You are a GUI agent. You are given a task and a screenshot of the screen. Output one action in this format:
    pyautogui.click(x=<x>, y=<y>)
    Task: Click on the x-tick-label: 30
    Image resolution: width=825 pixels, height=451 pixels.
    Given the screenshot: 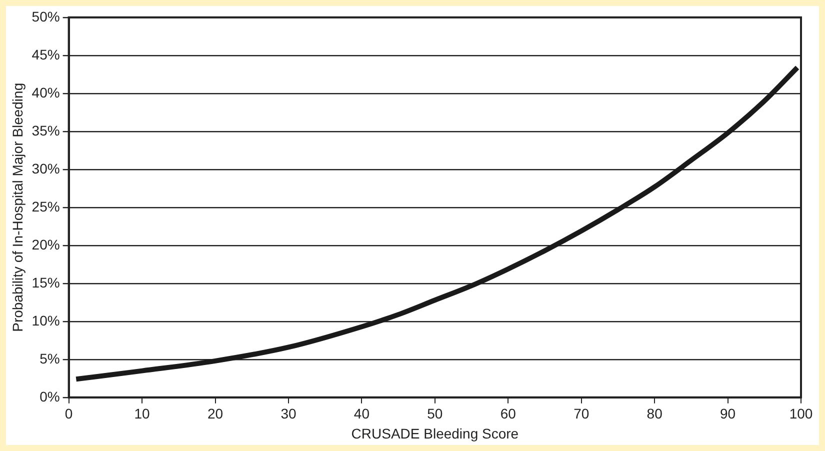 What is the action you would take?
    pyautogui.click(x=288, y=414)
    